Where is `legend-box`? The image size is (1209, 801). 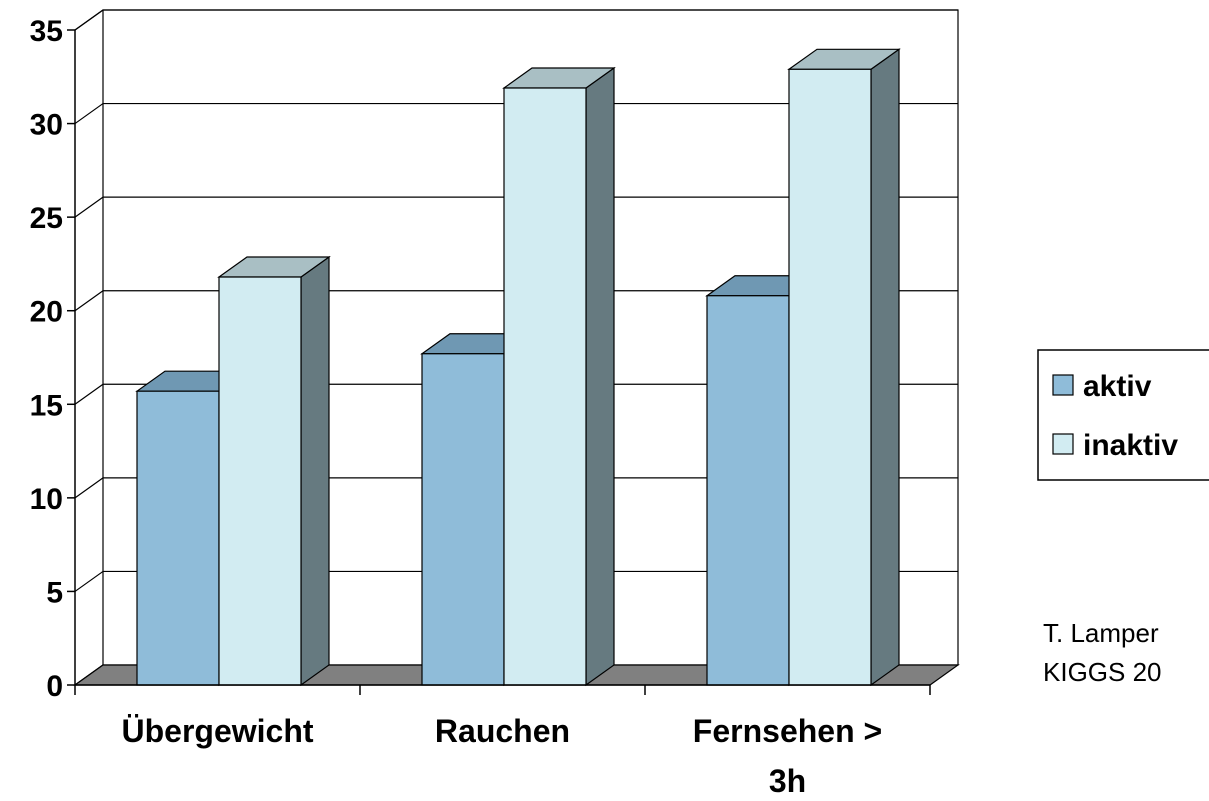
legend-box is located at coordinates (1123, 415).